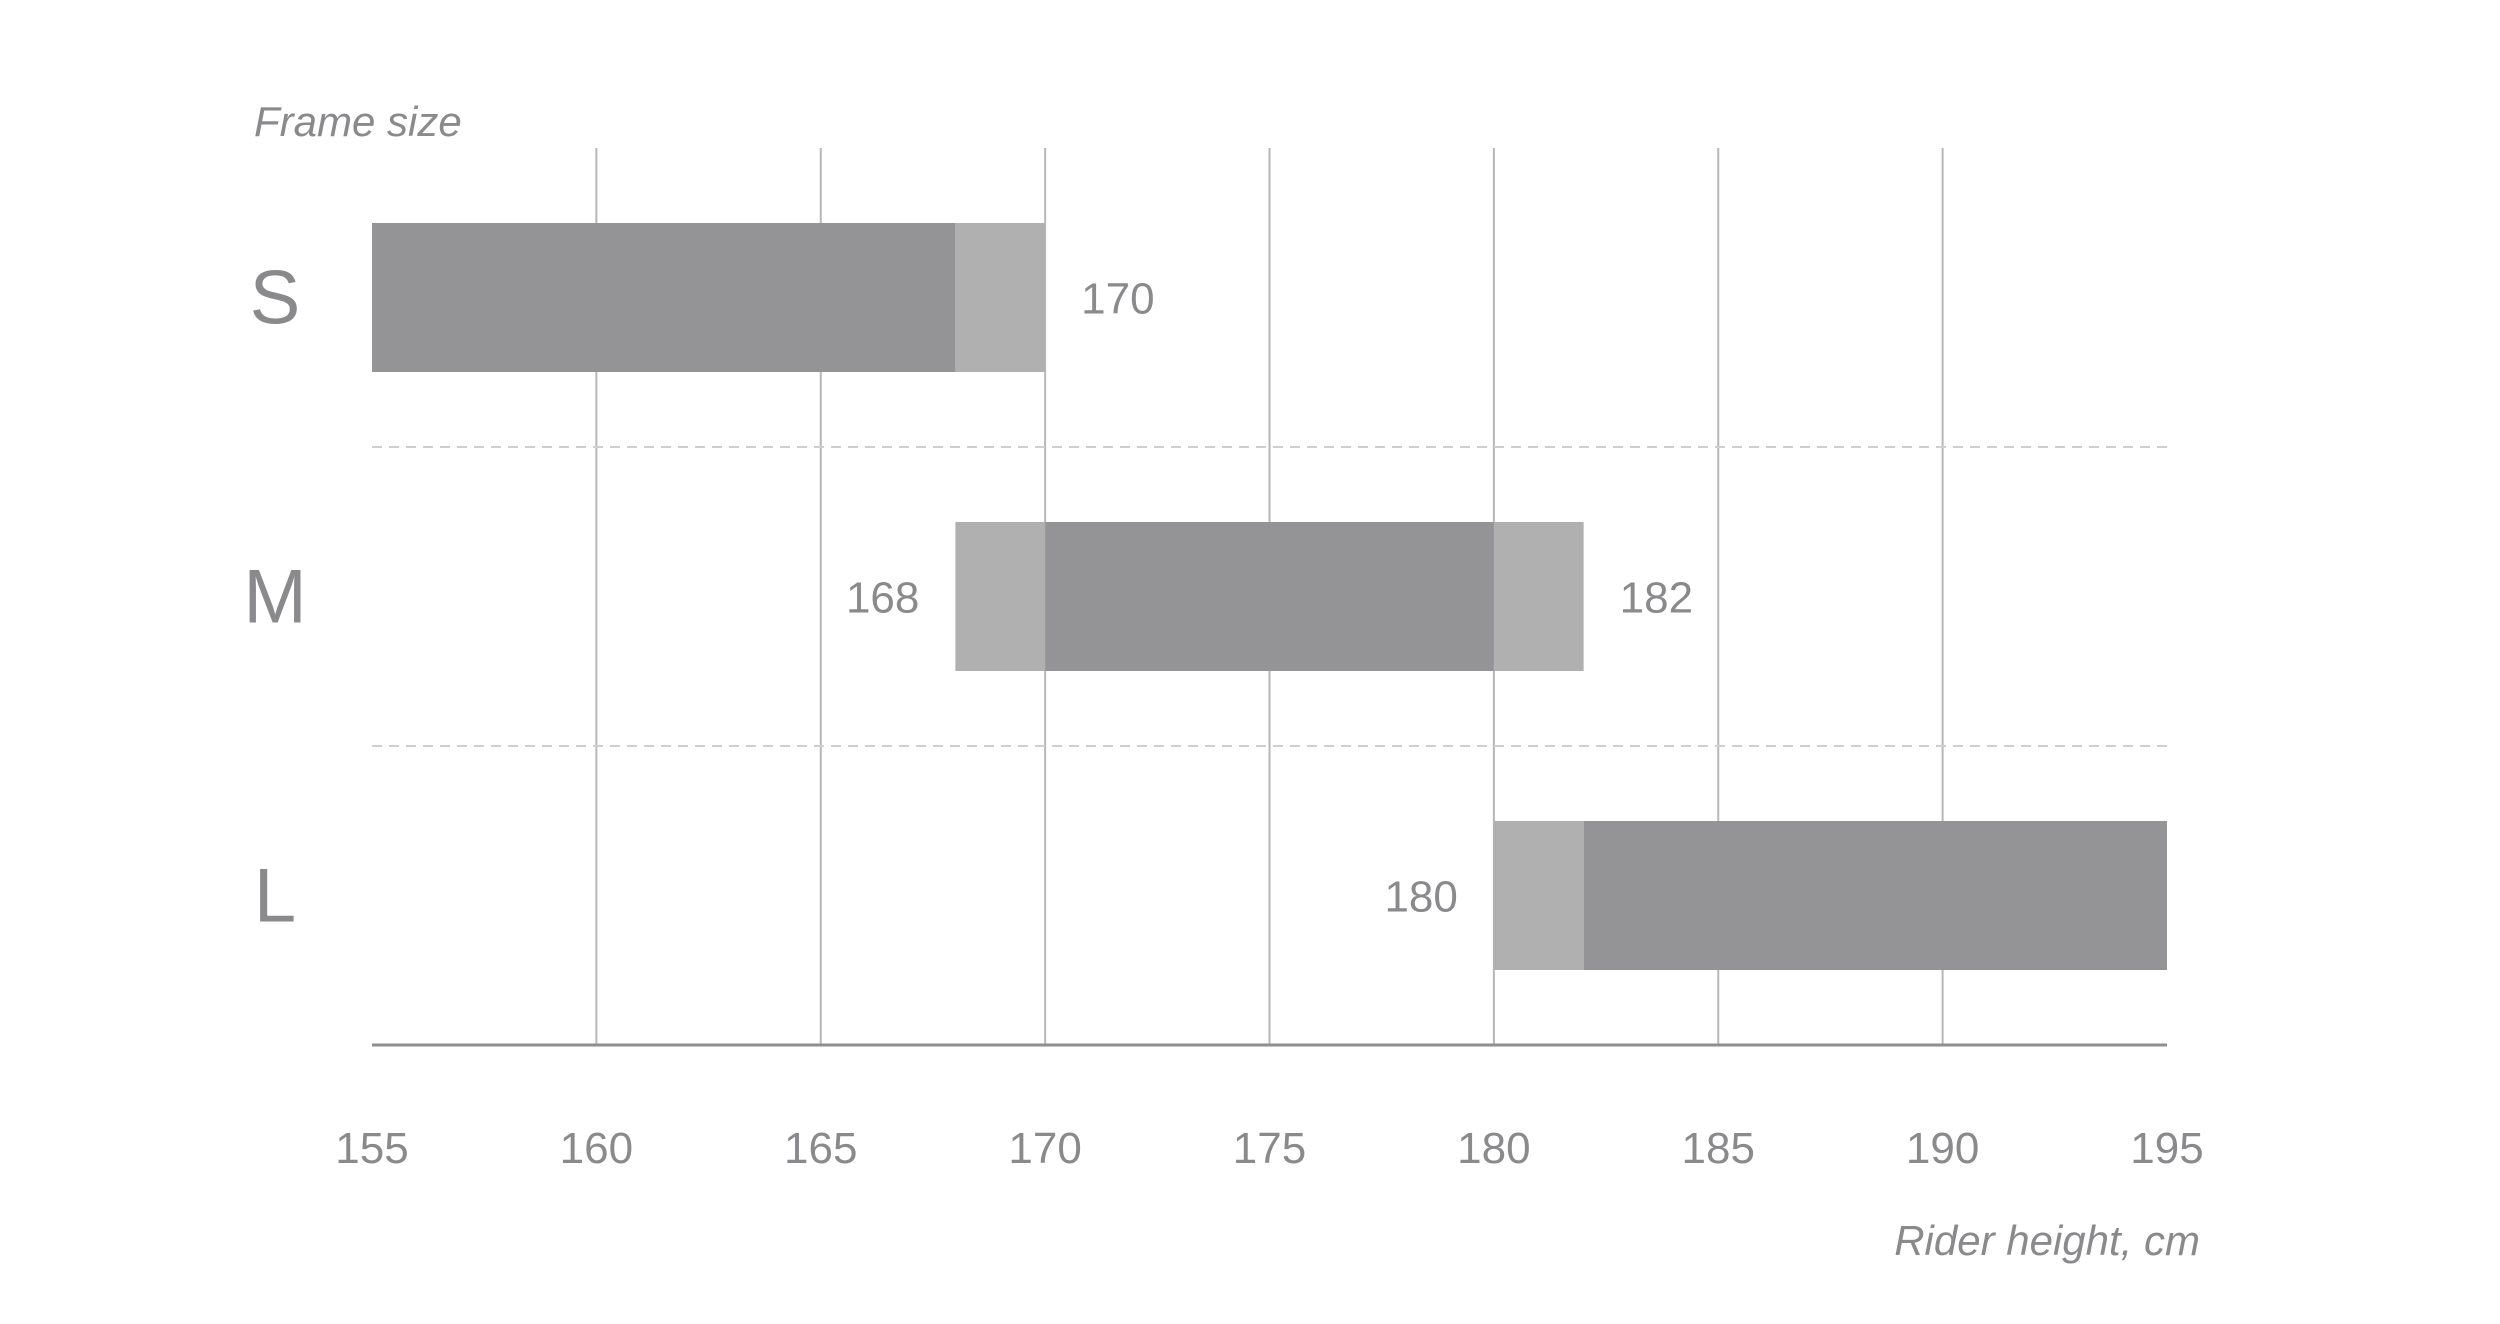 The height and width of the screenshot is (1324, 2500). I want to click on x-tick-label-190: 190, so click(1942, 1148).